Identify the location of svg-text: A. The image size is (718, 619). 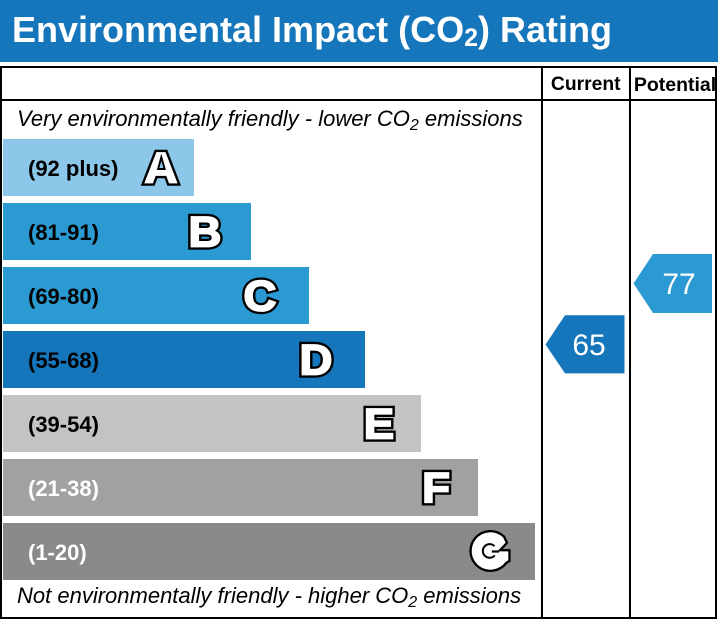
(161, 169).